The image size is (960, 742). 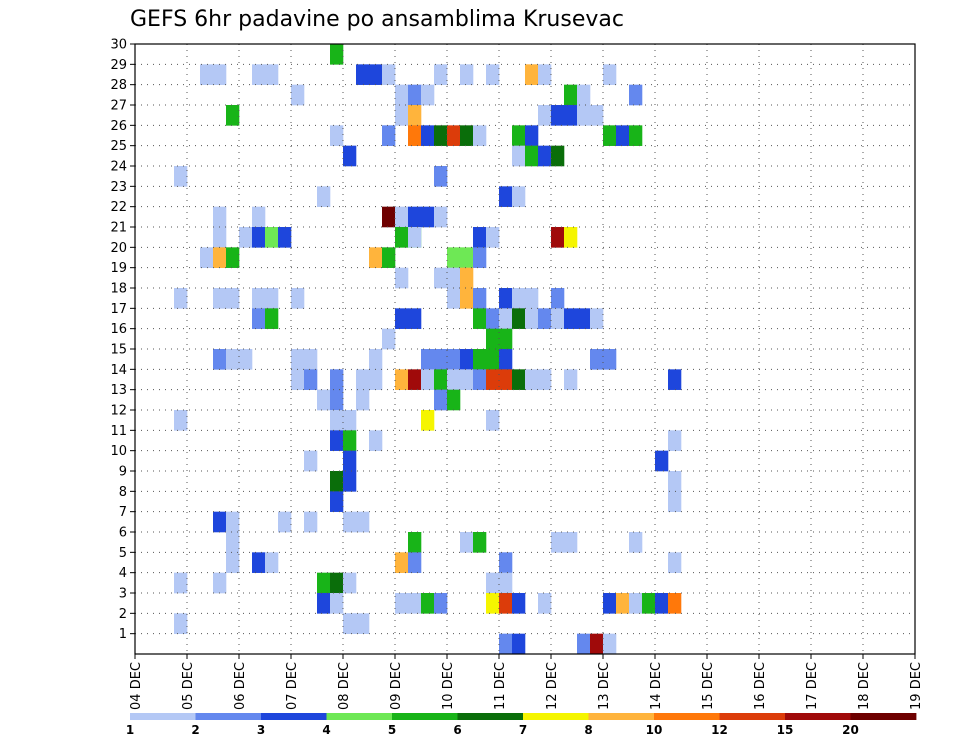 What do you see at coordinates (118, 146) in the screenshot?
I see `y-tick-label: 25` at bounding box center [118, 146].